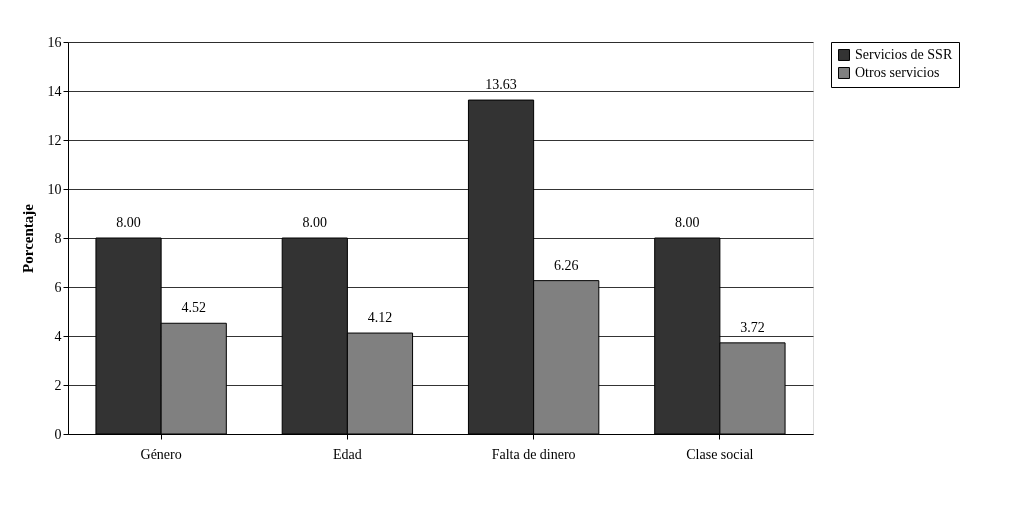 This screenshot has height=505, width=1023. What do you see at coordinates (566, 265) in the screenshot?
I see `data-label: 6.26` at bounding box center [566, 265].